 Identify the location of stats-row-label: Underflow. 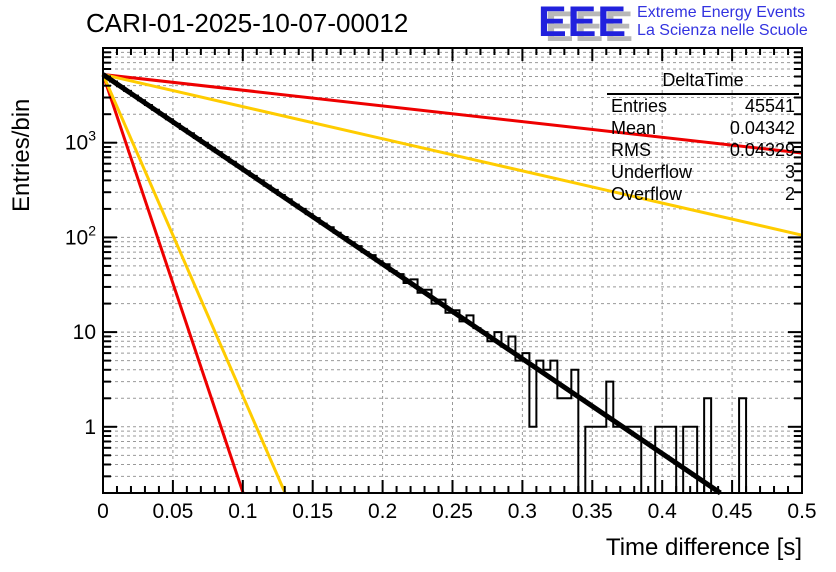
(652, 172).